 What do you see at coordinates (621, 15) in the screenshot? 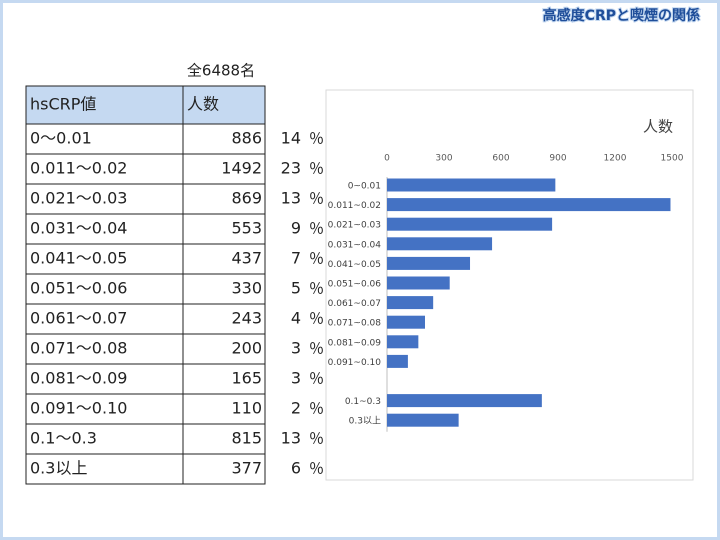
I see `slide-title: 高感度CRPと喫煙の関係` at bounding box center [621, 15].